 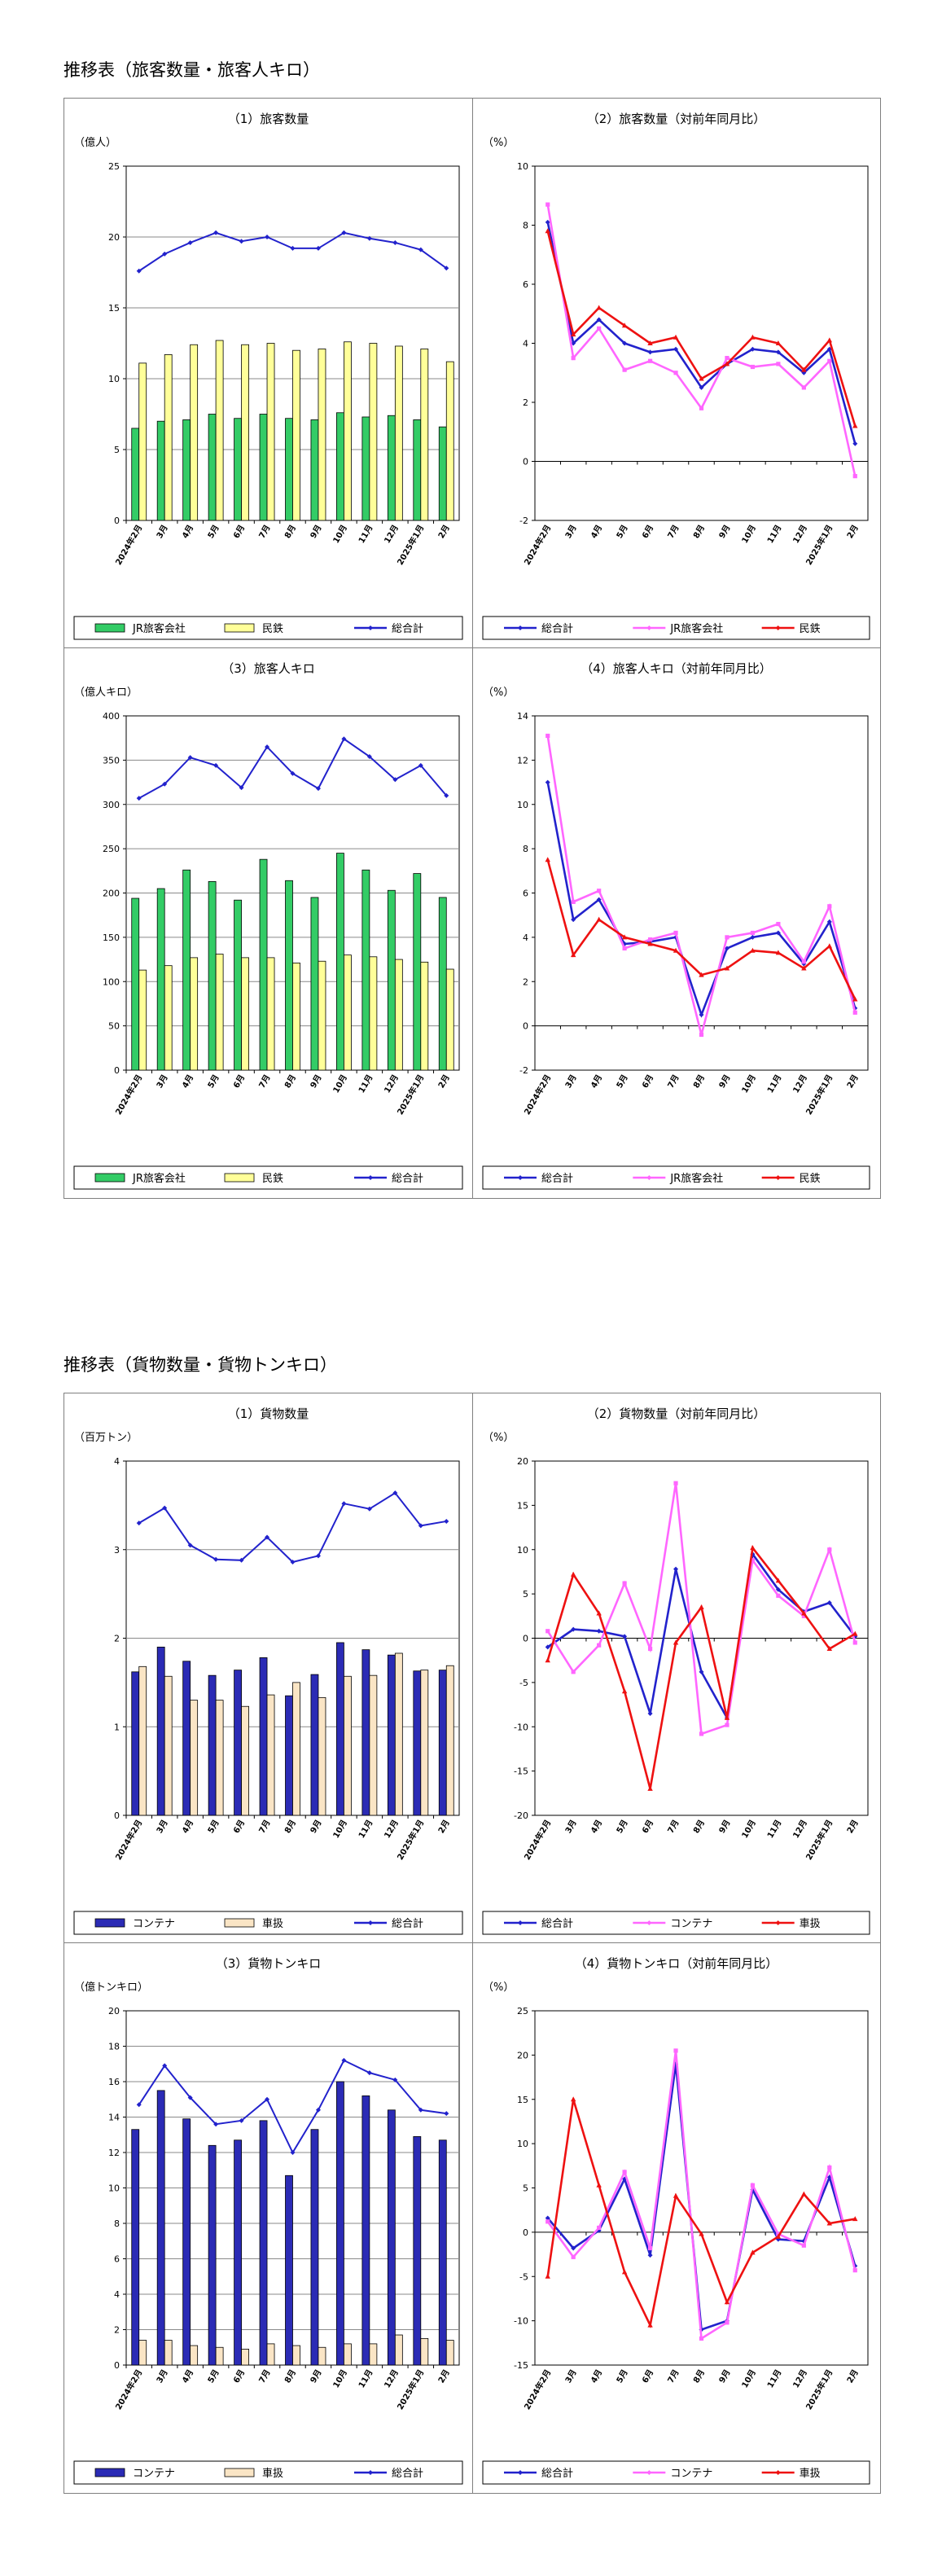 I want to click on plot-area, so click(x=702, y=2188).